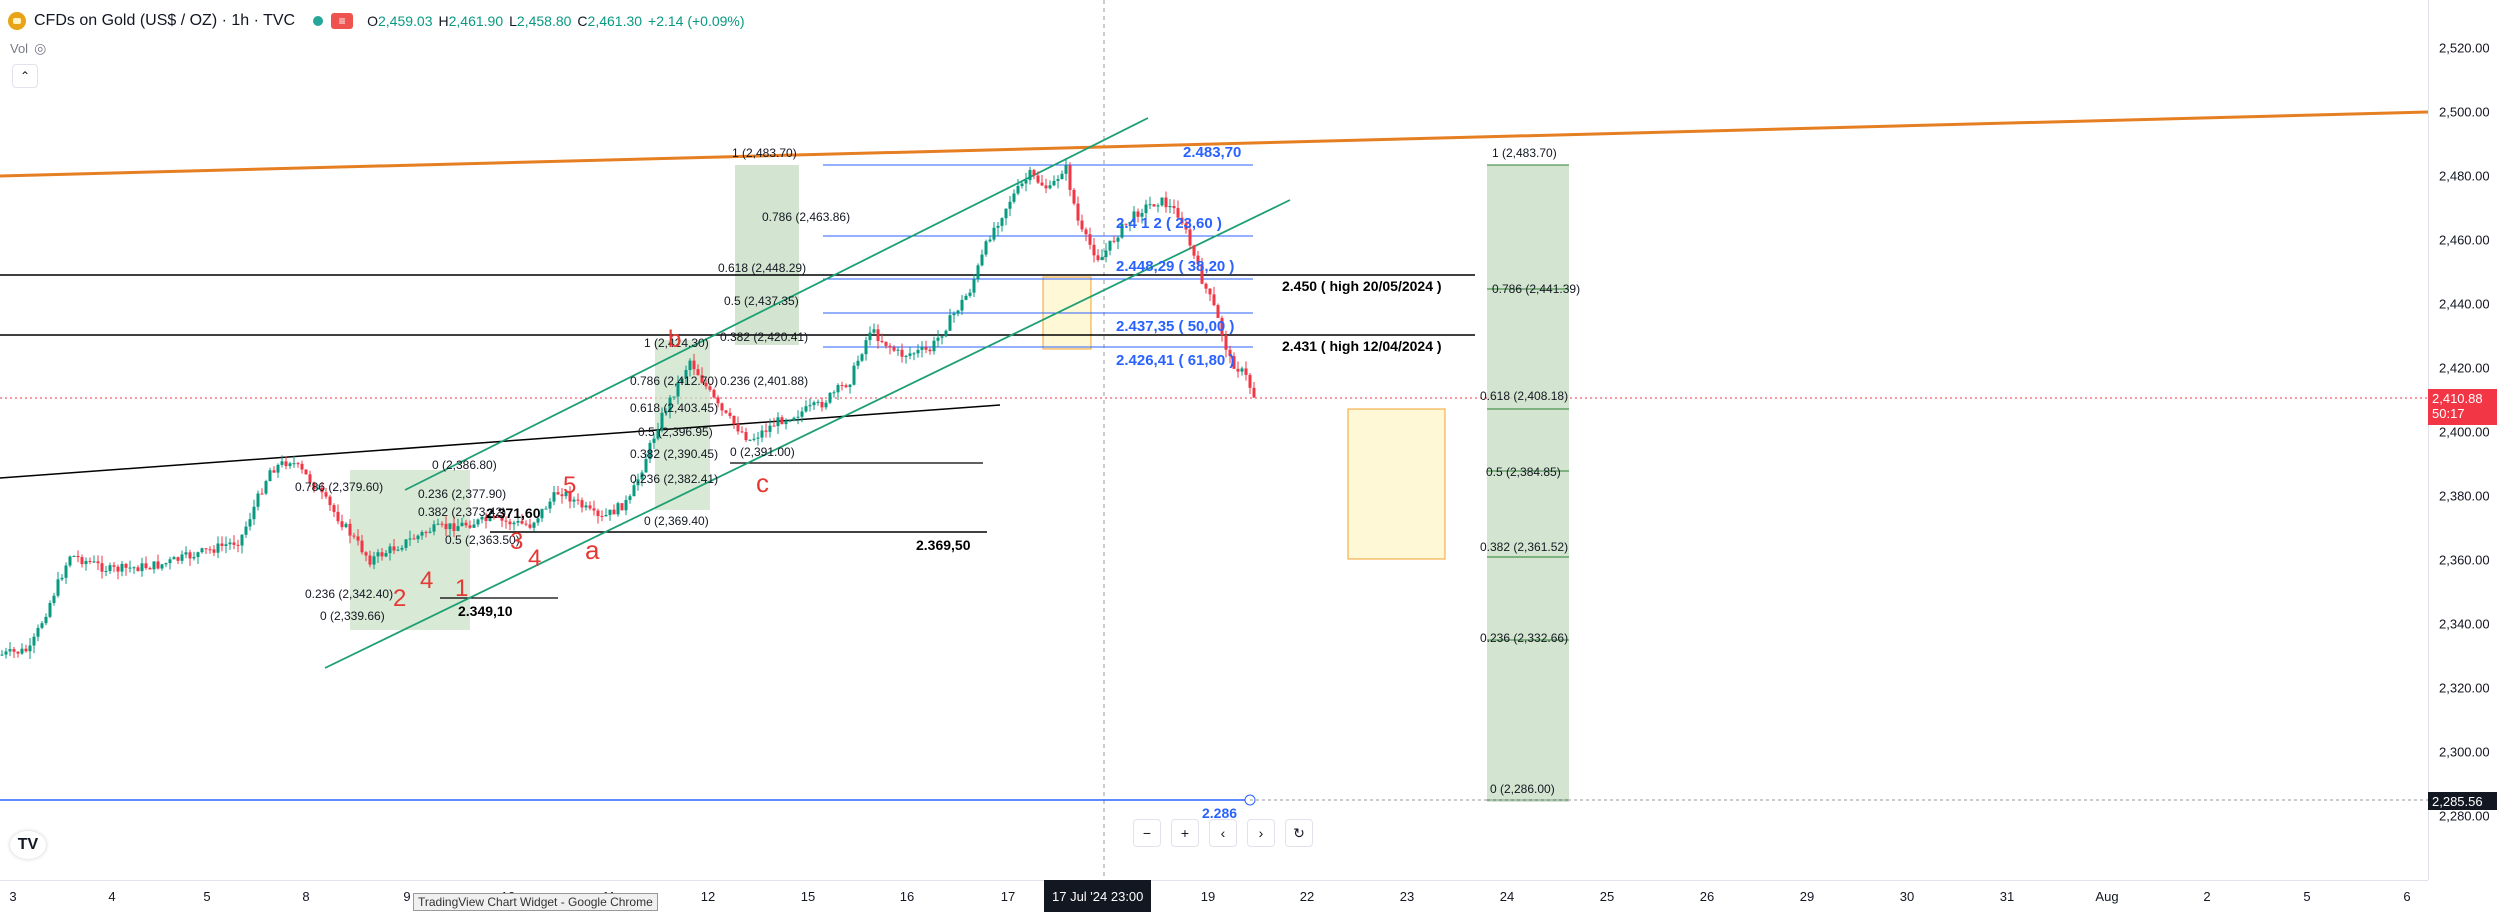  Describe the element at coordinates (165, 20) in the screenshot. I see `symbol-title: CFDs on Gold (US$ / OZ) · 1h · TVC` at that location.